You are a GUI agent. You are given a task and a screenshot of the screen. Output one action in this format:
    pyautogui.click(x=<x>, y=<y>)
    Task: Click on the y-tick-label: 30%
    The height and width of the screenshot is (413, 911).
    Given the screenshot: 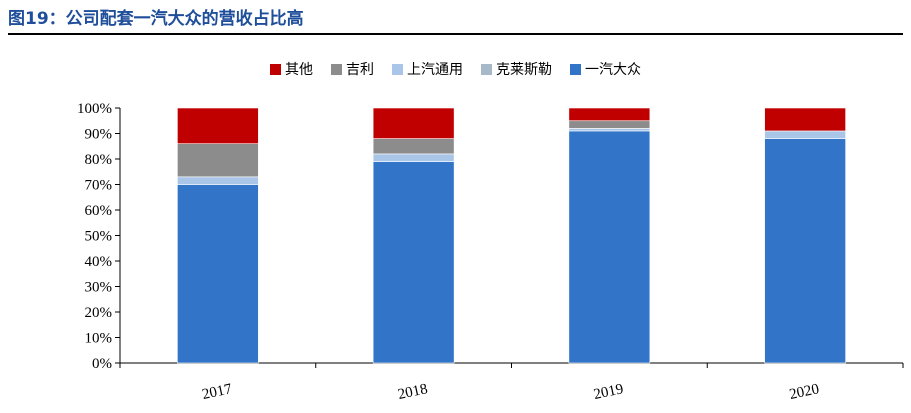 What is the action you would take?
    pyautogui.click(x=99, y=288)
    